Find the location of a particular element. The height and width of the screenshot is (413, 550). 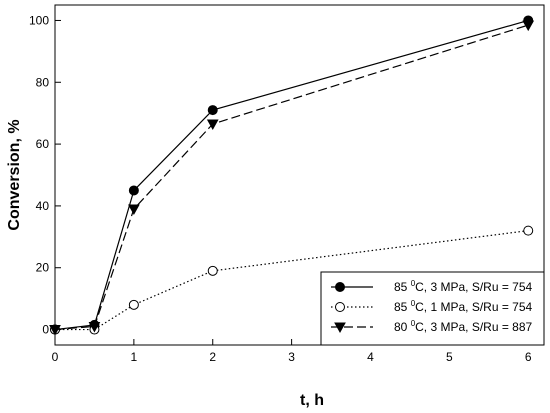

legend-label-1: 85 0C, 3 MPa, S/Ru = 754 is located at coordinates (463, 286).